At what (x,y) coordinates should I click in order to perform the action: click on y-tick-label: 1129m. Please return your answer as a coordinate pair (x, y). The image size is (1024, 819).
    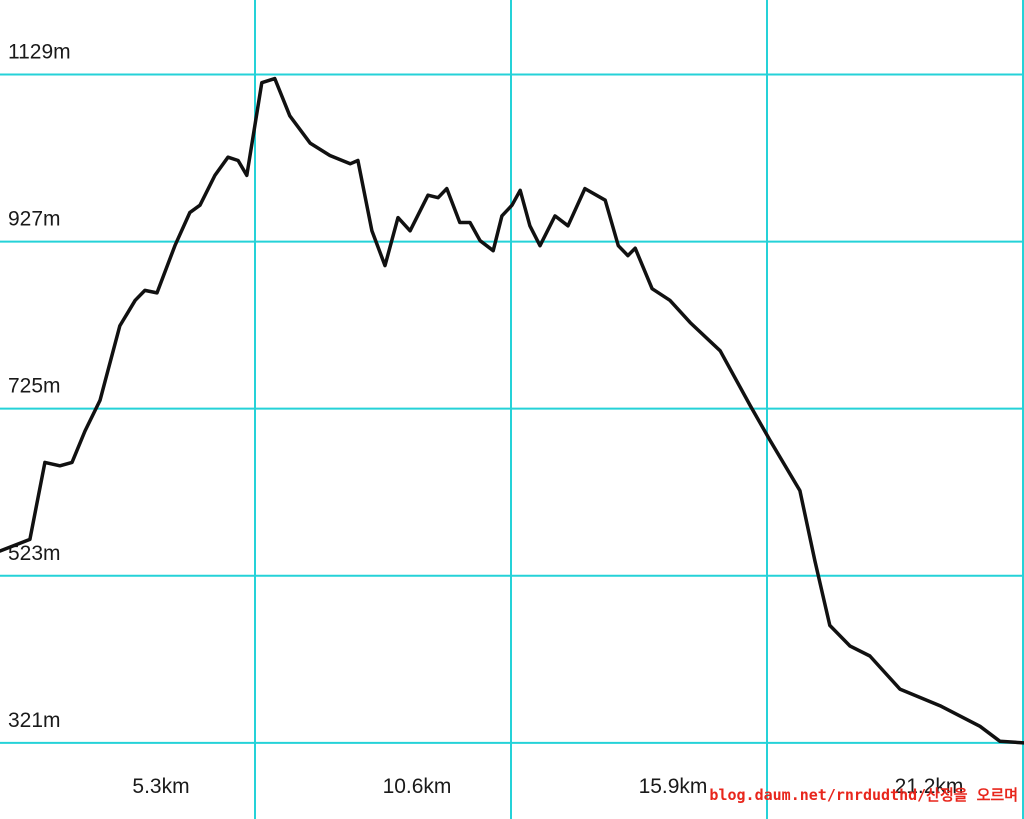
    Looking at the image, I should click on (39, 51).